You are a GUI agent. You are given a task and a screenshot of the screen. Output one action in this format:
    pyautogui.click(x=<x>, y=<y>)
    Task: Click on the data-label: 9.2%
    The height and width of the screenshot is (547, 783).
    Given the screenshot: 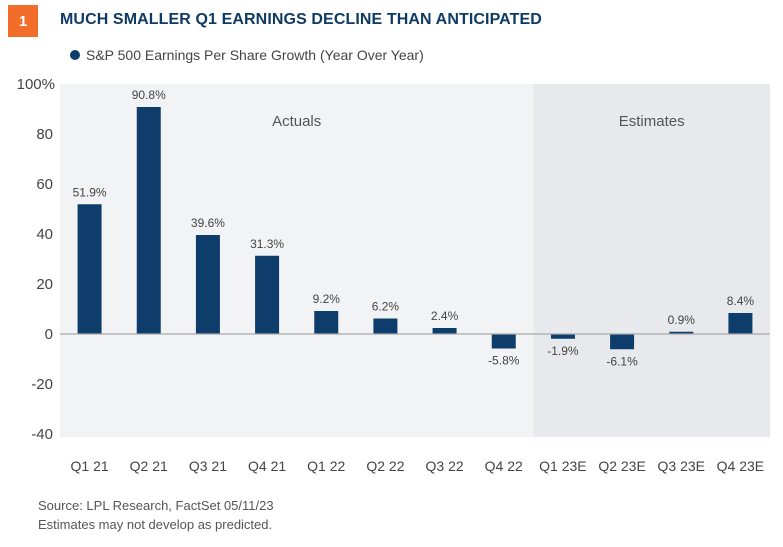 What is the action you would take?
    pyautogui.click(x=327, y=299)
    